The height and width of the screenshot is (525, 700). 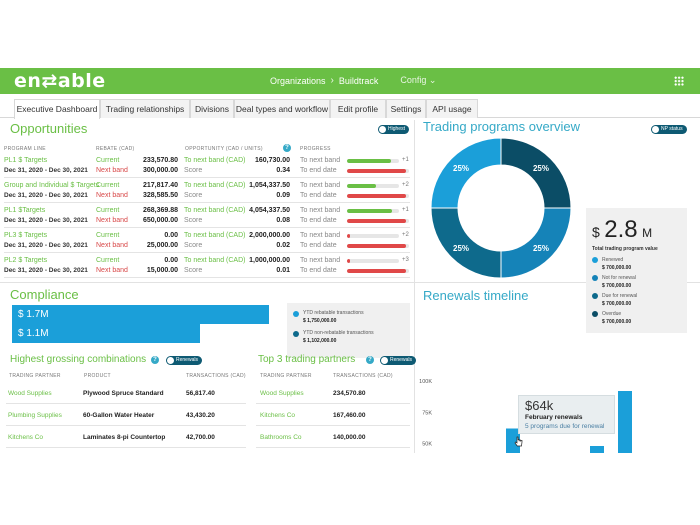 I want to click on to-next-band-value: 4,054,337.50, so click(x=269, y=210).